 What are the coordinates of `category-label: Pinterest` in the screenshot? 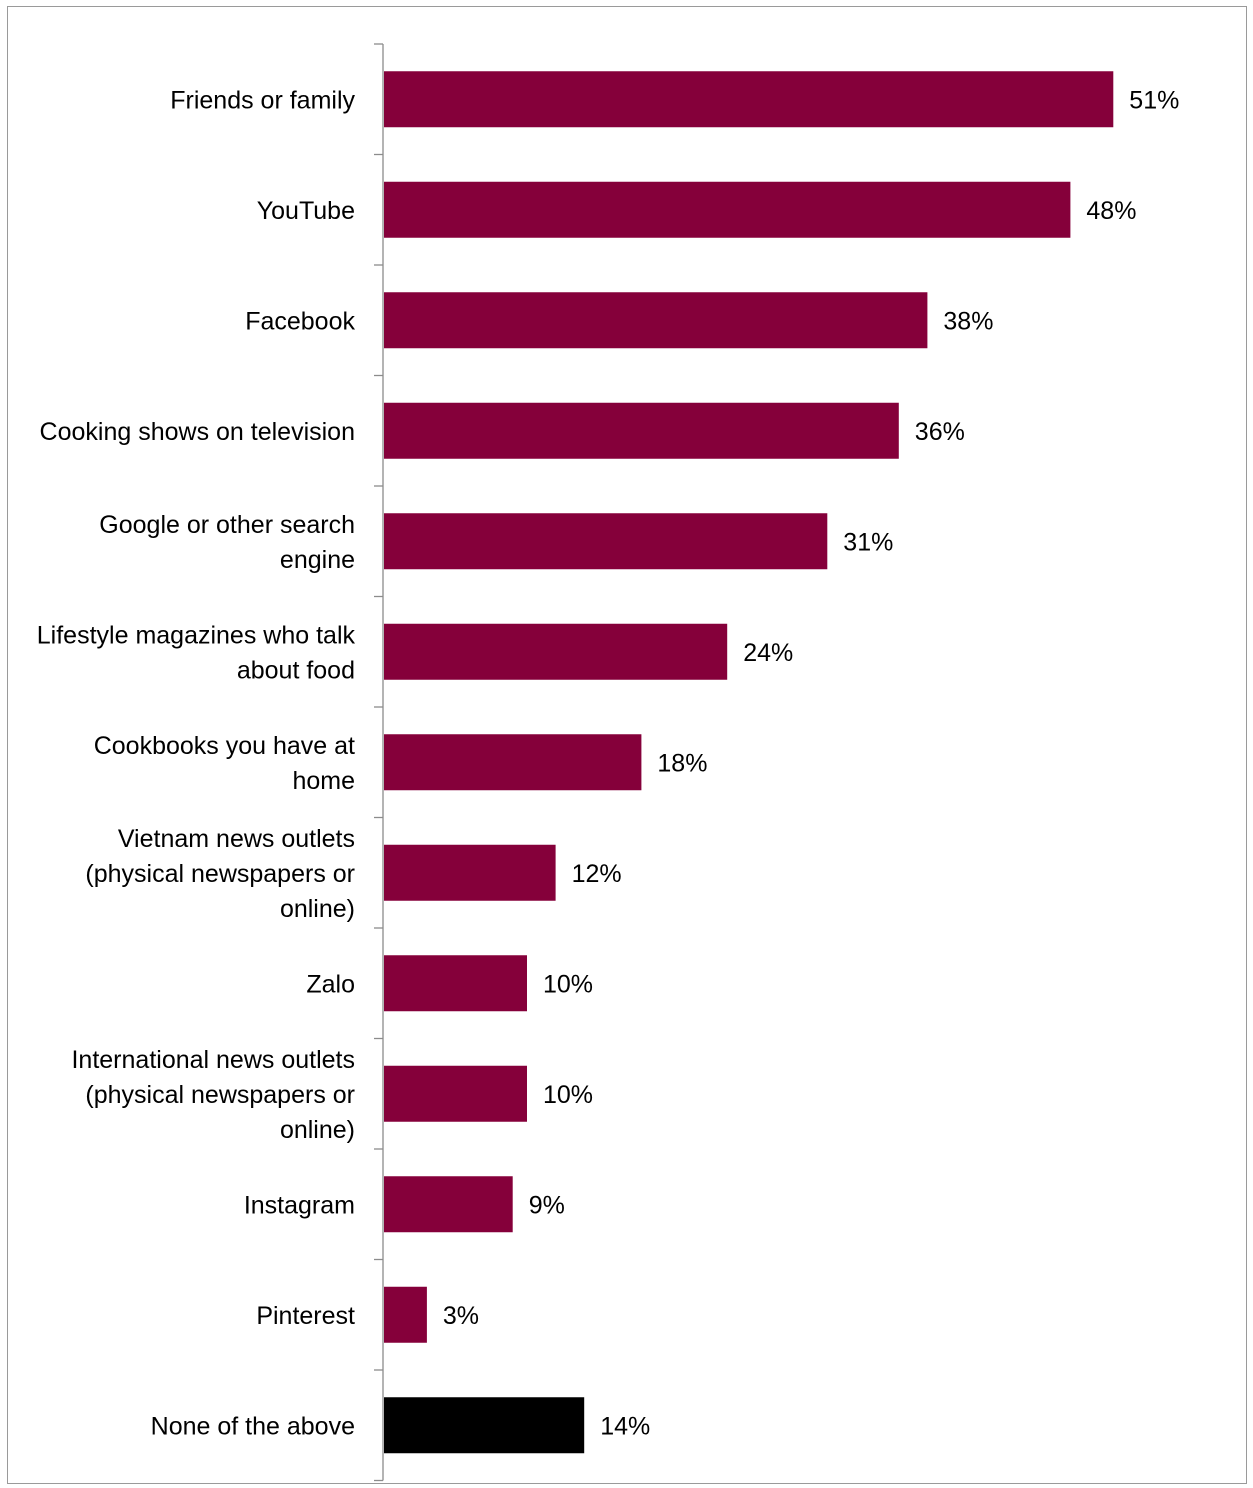 It's located at (305, 1316).